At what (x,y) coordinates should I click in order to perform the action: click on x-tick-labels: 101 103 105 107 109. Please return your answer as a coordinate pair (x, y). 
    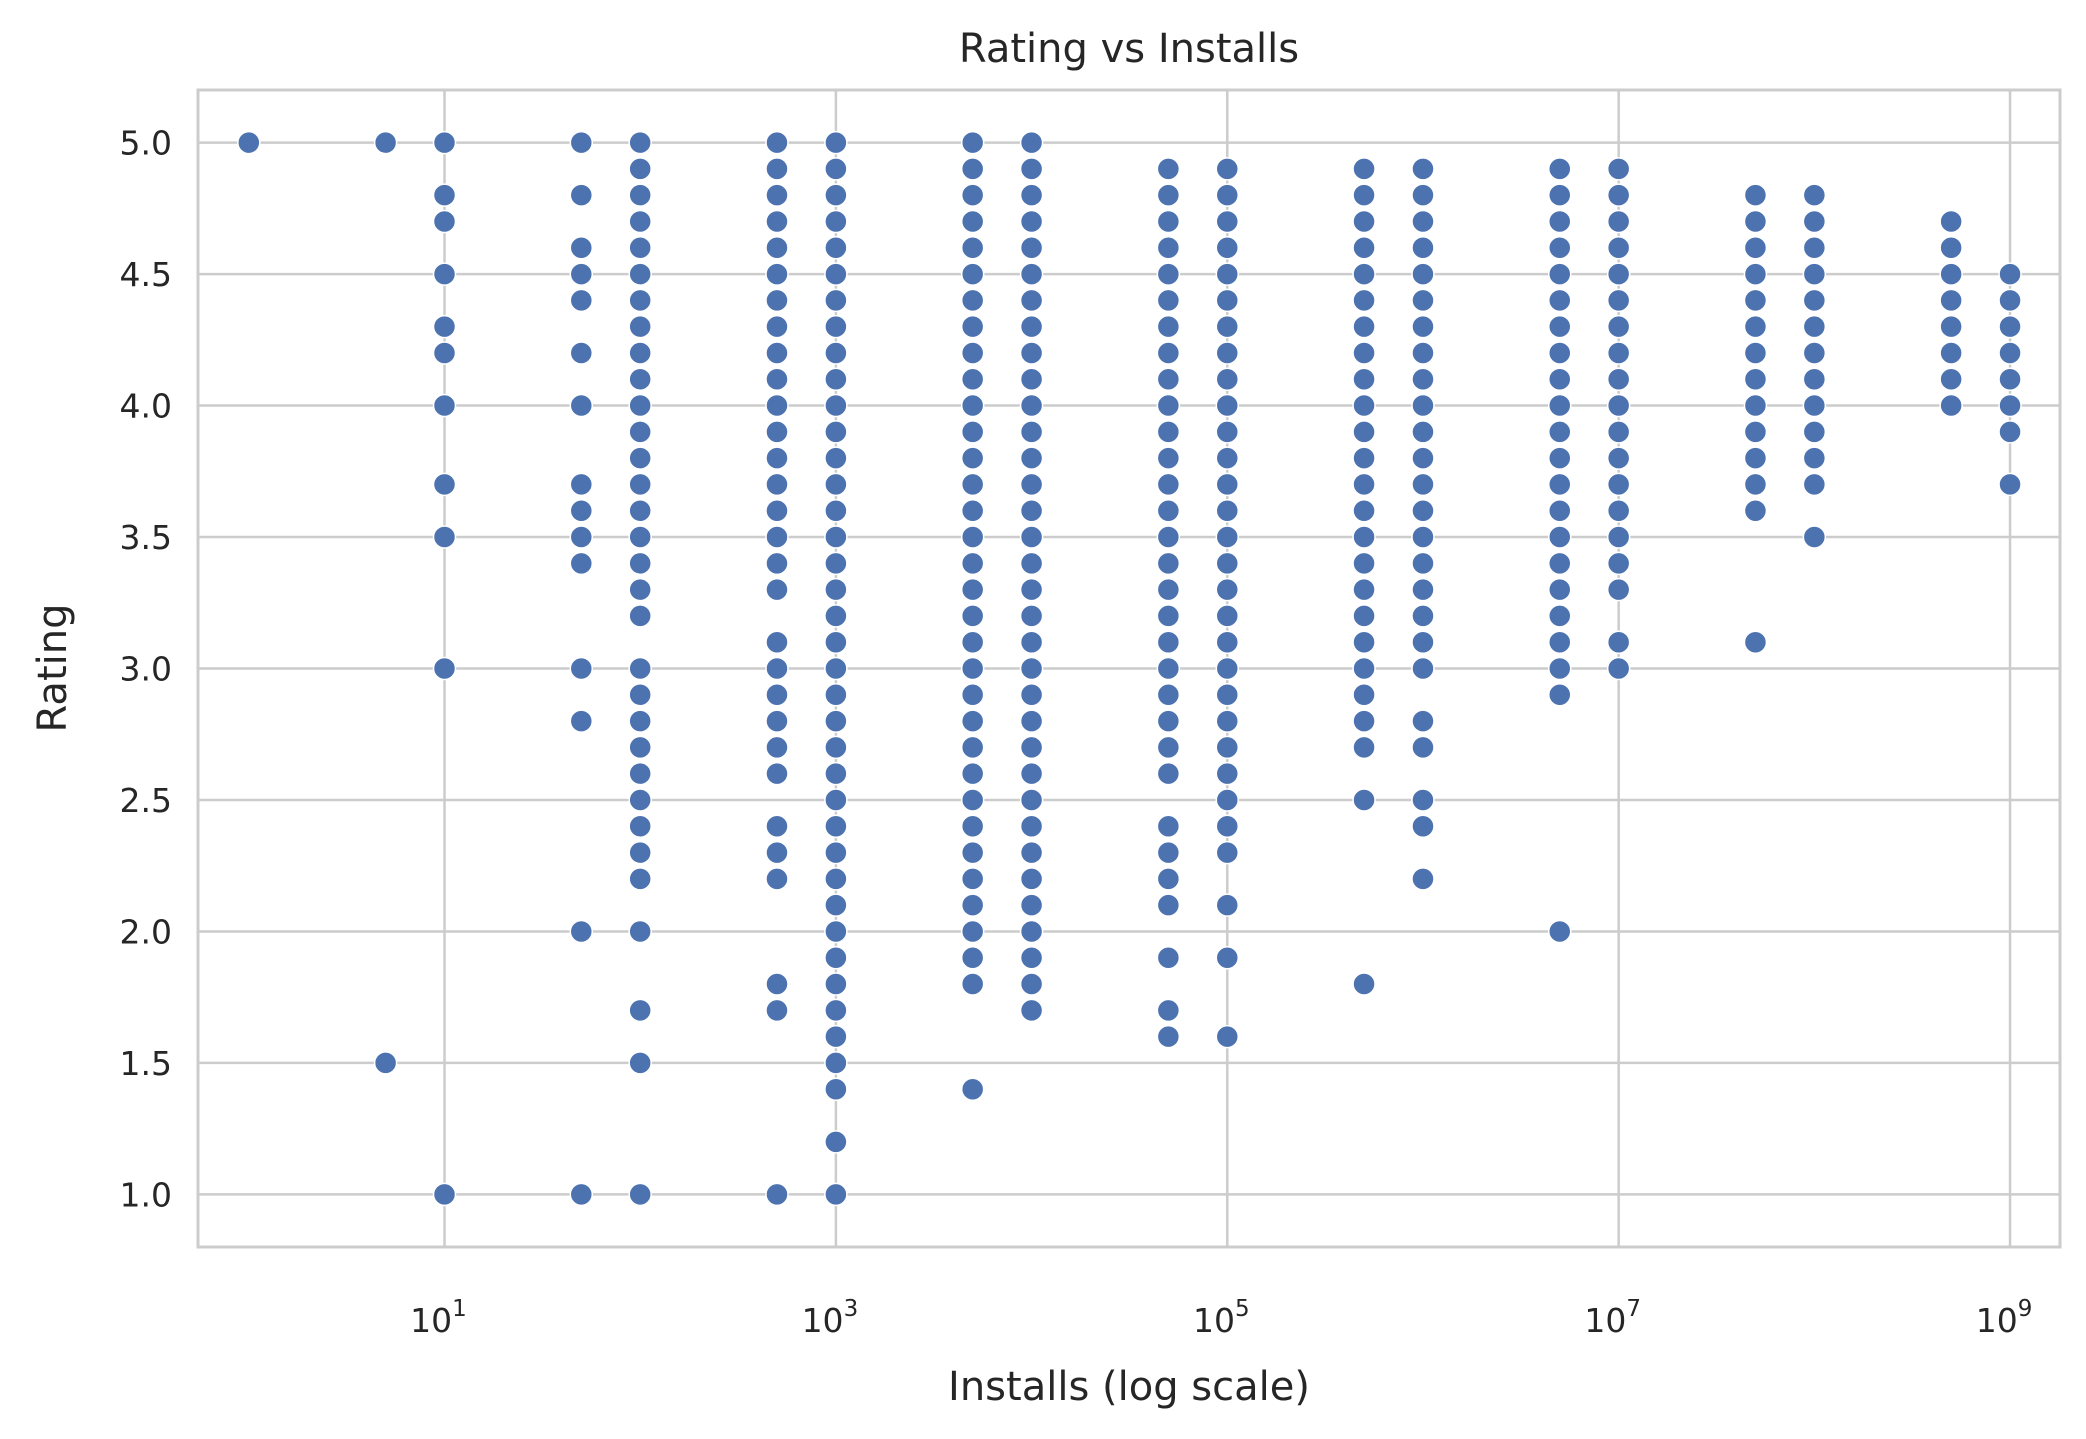
    Looking at the image, I should click on (1221, 1318).